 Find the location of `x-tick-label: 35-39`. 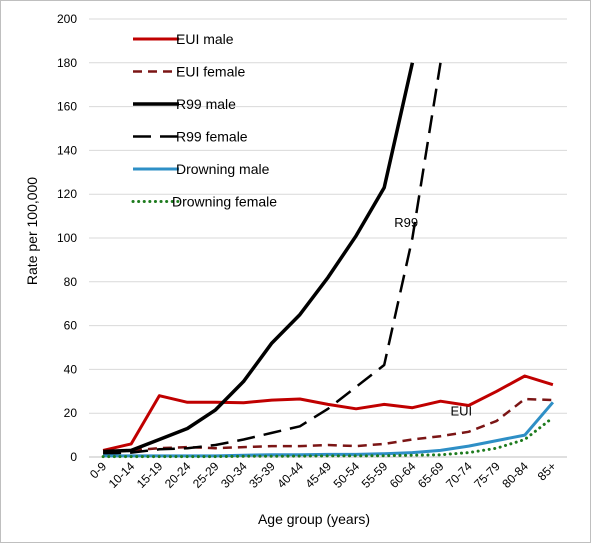

x-tick-label: 35-39 is located at coordinates (262, 475).